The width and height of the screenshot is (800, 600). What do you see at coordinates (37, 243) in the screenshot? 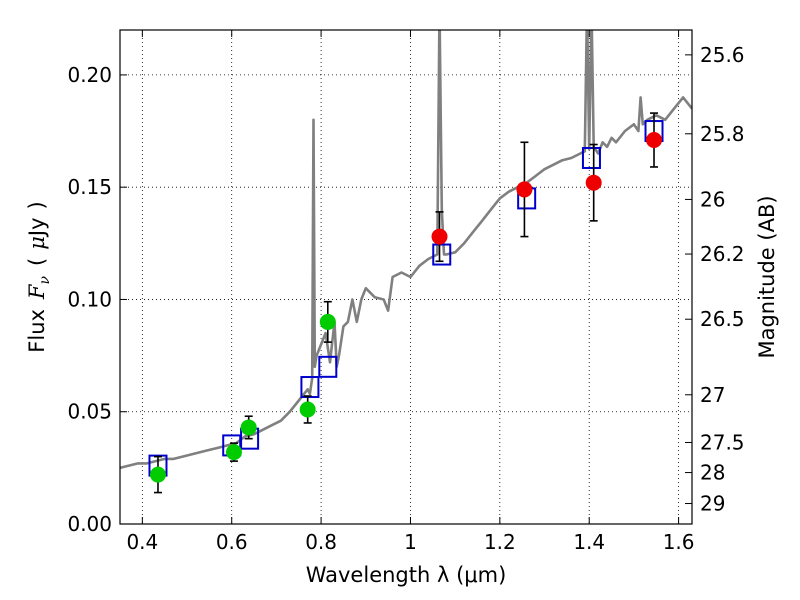
I see `y-axis-label-unit-mu: μ` at bounding box center [37, 243].